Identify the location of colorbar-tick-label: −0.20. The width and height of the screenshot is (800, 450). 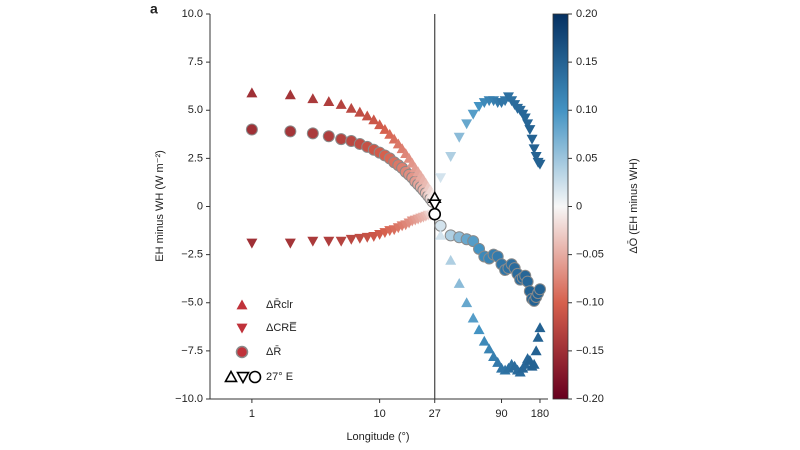
(590, 399).